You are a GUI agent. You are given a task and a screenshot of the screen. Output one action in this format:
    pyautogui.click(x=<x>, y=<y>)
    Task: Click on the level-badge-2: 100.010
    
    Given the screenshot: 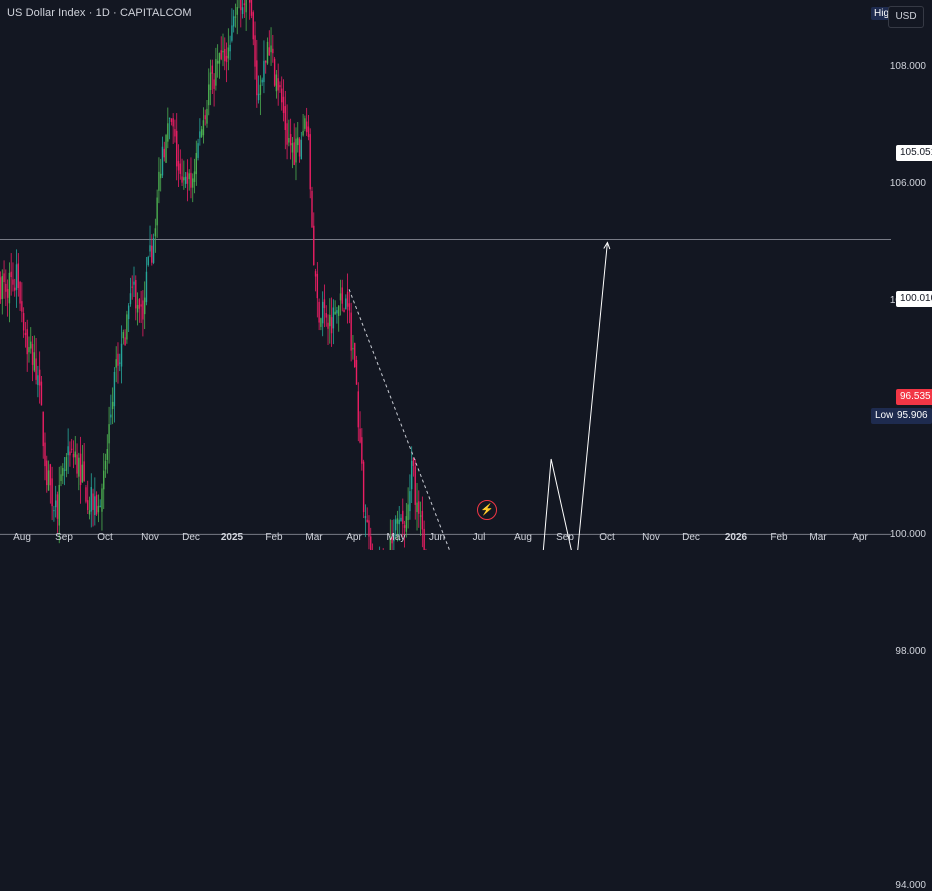 What is the action you would take?
    pyautogui.click(x=914, y=299)
    